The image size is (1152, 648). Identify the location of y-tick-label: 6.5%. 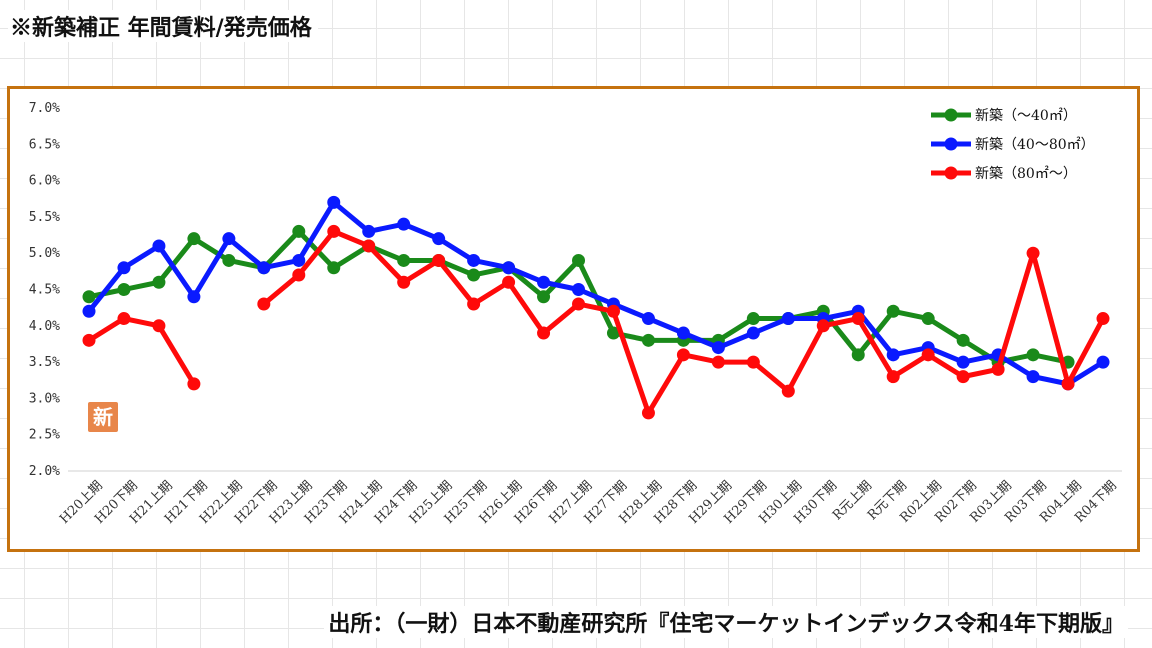
(44, 144).